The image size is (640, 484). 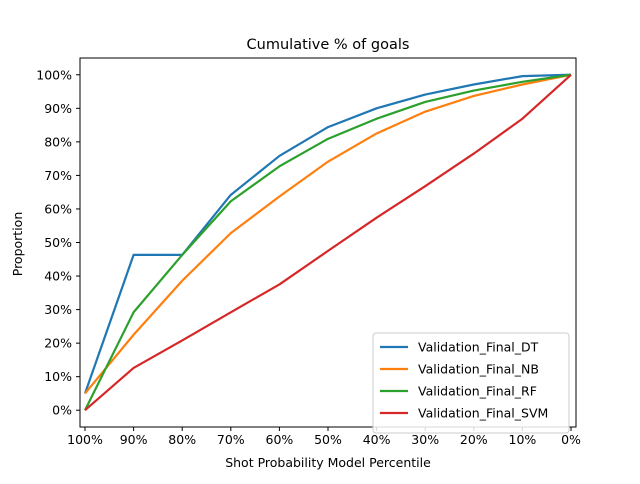 I want to click on x-tick-label: 100%, so click(x=85, y=439).